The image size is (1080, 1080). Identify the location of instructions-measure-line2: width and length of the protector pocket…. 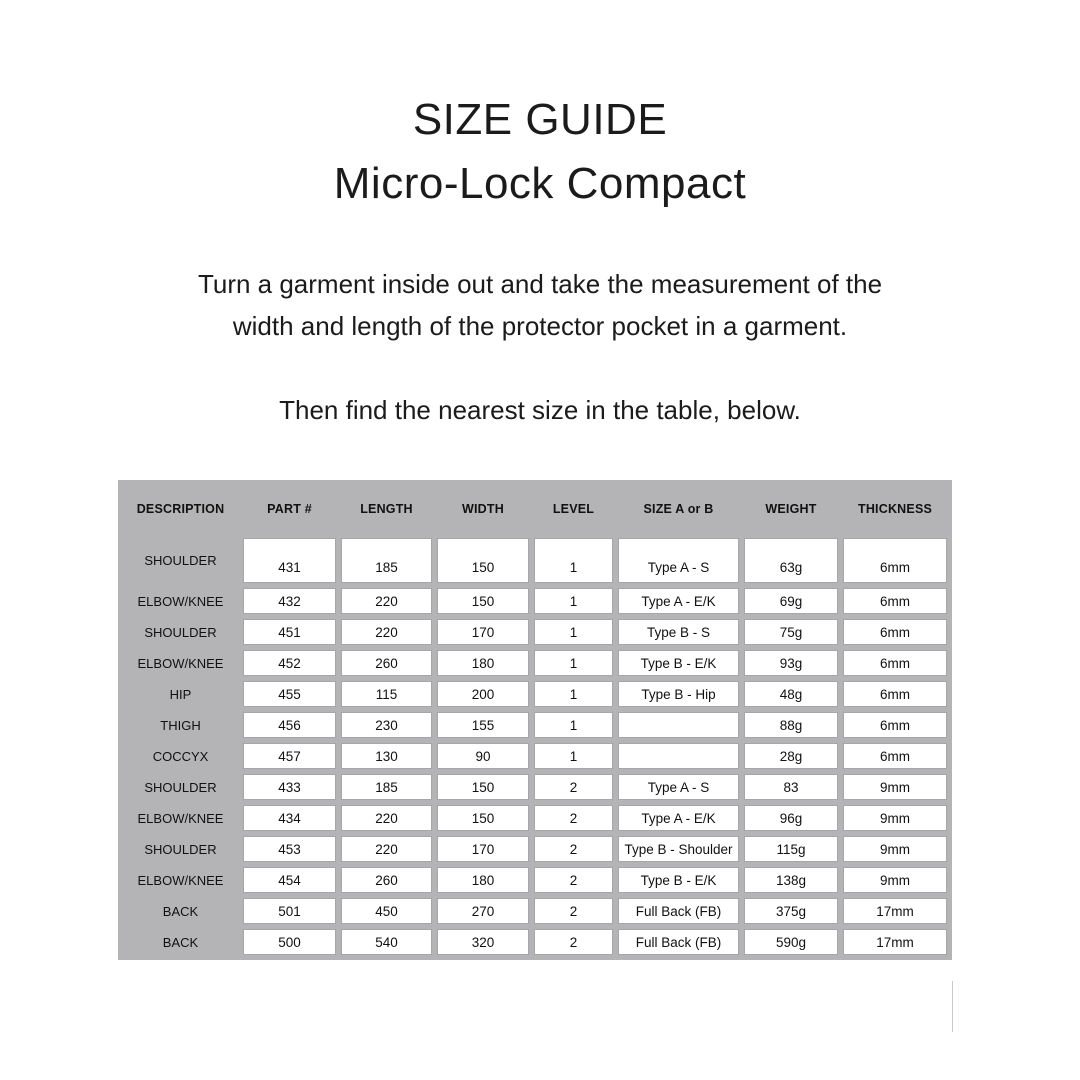
(540, 326).